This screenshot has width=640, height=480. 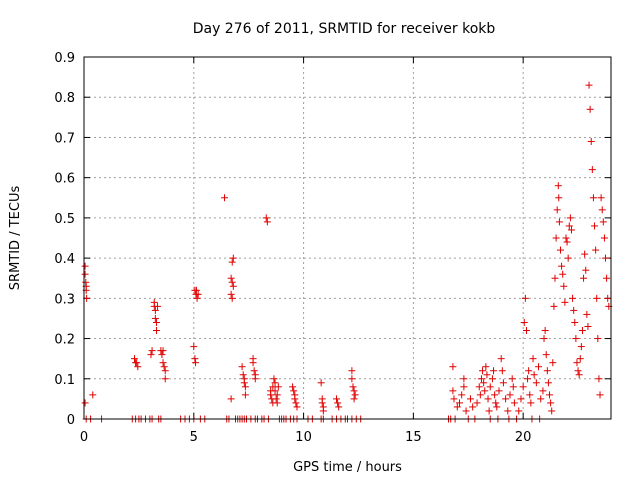 I want to click on y-tick-label: 0.9, so click(x=64, y=58).